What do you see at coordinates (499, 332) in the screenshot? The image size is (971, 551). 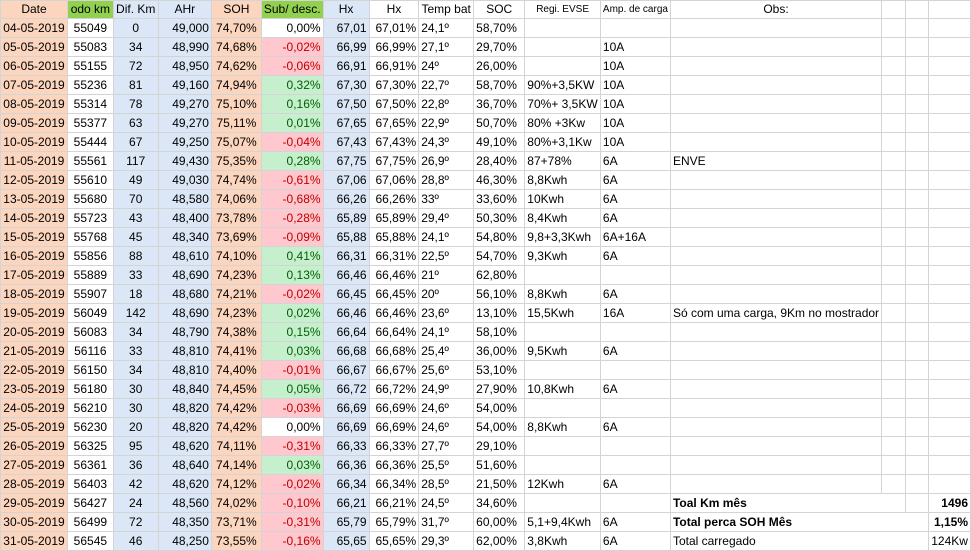 I see `soc-cell: 58,10%` at bounding box center [499, 332].